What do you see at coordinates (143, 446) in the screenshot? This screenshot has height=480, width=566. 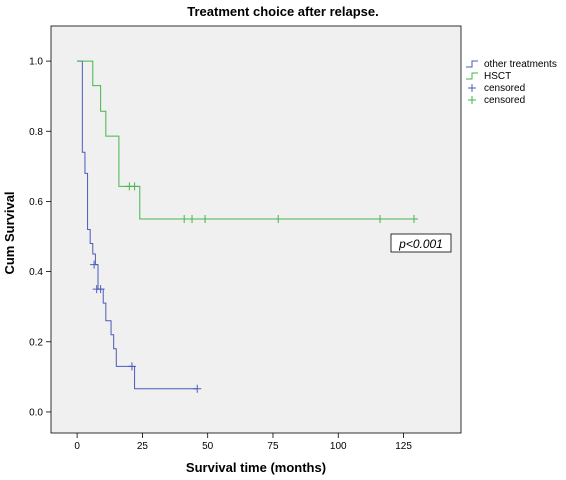 I see `x-tick-label: 25` at bounding box center [143, 446].